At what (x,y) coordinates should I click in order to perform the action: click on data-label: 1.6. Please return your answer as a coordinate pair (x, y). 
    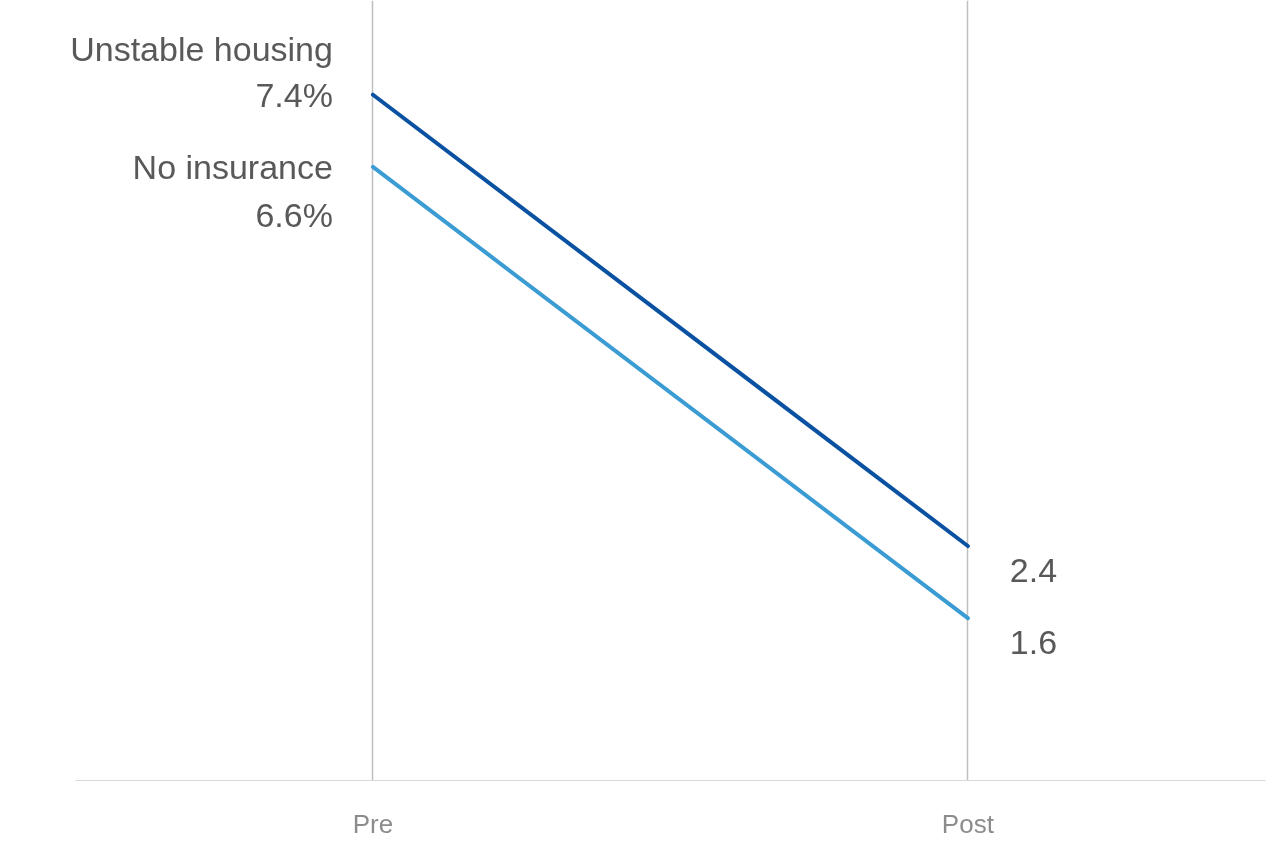
    Looking at the image, I should click on (1033, 641).